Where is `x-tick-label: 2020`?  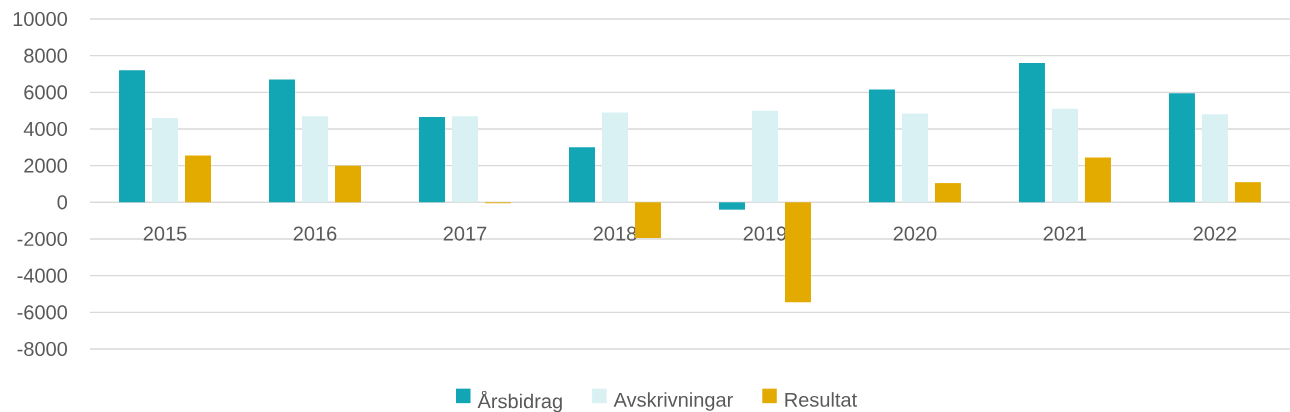 x-tick-label: 2020 is located at coordinates (915, 233).